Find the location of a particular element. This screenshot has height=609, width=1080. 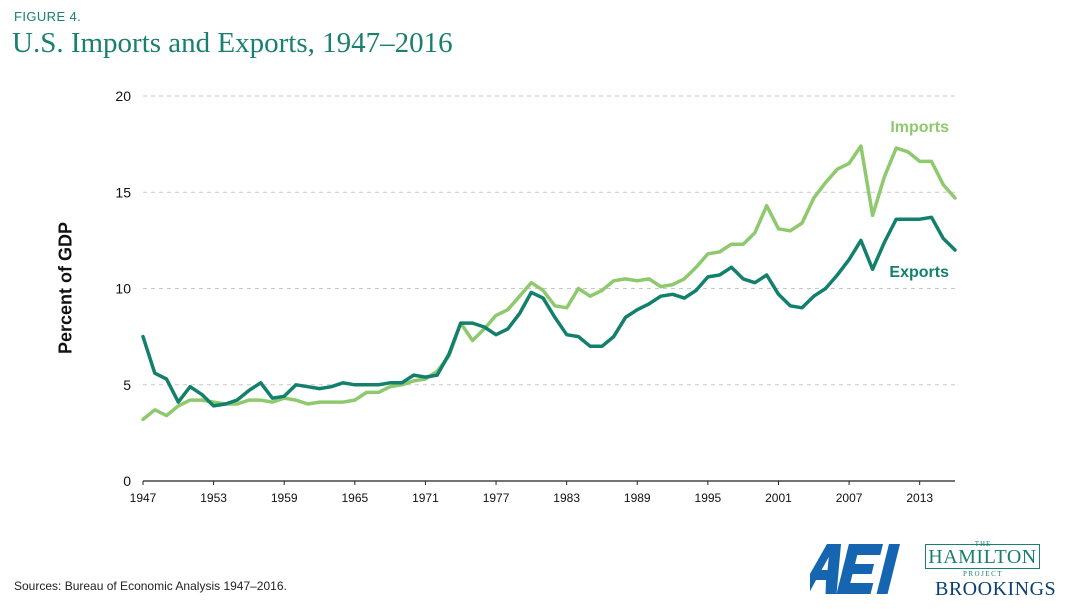

y-tick-label-0: 0 is located at coordinates (127, 481).